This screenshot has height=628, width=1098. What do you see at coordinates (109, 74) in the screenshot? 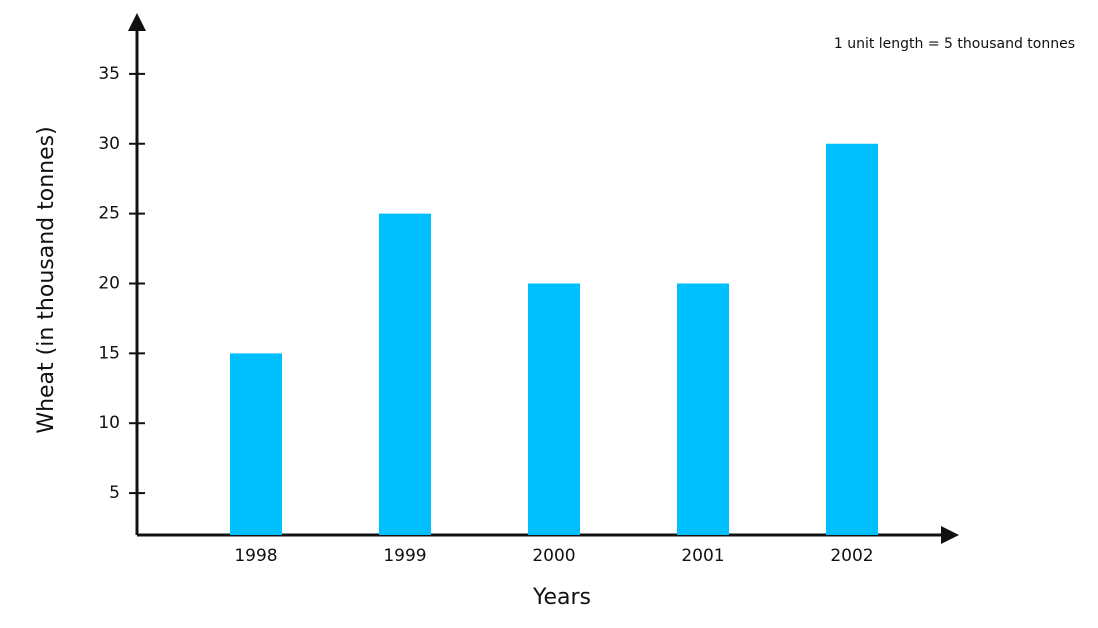
I see `y-tick-label: 35` at bounding box center [109, 74].